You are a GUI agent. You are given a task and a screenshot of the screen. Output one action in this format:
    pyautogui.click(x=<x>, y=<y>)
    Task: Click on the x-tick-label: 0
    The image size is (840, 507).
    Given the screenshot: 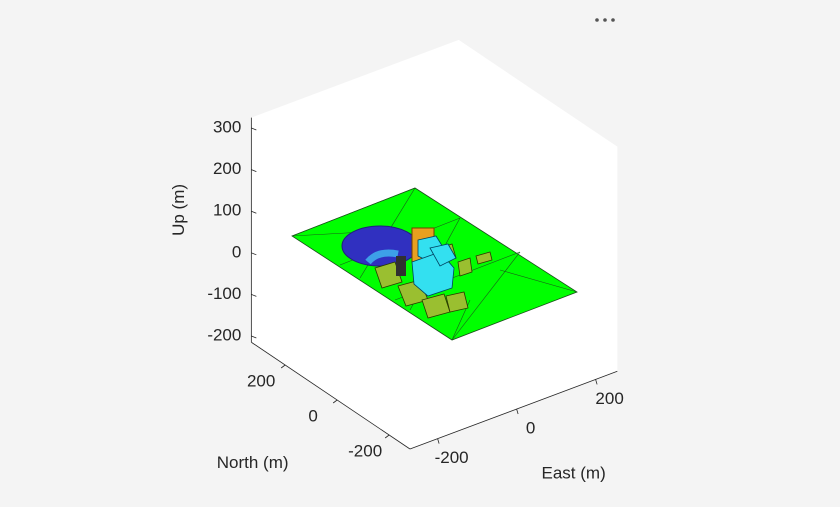 What is the action you would take?
    pyautogui.click(x=530, y=428)
    